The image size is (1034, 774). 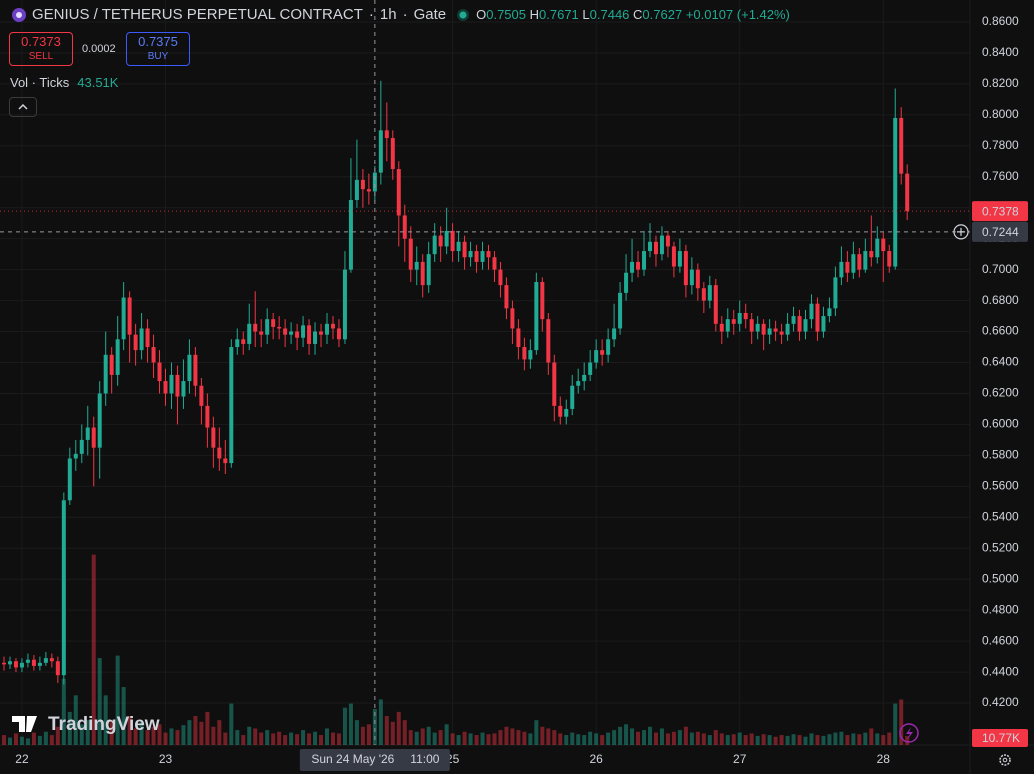 I want to click on x-tick-label: 27, so click(x=740, y=759).